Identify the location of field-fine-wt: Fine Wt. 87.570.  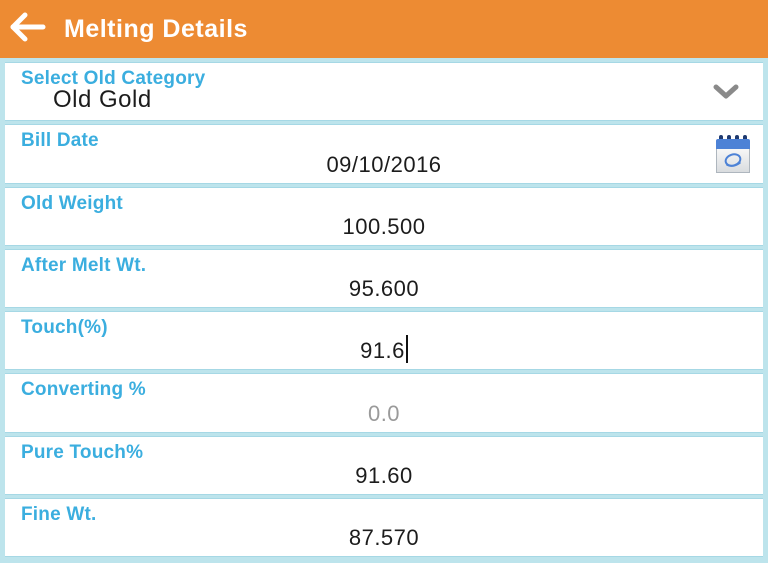
(384, 527).